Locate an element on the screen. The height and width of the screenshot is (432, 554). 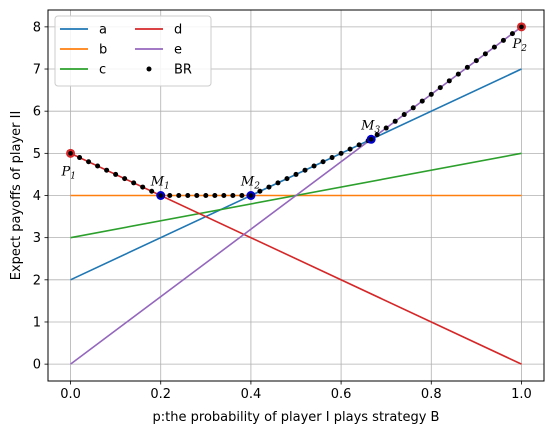
marker-center-m2 is located at coordinates (251, 195).